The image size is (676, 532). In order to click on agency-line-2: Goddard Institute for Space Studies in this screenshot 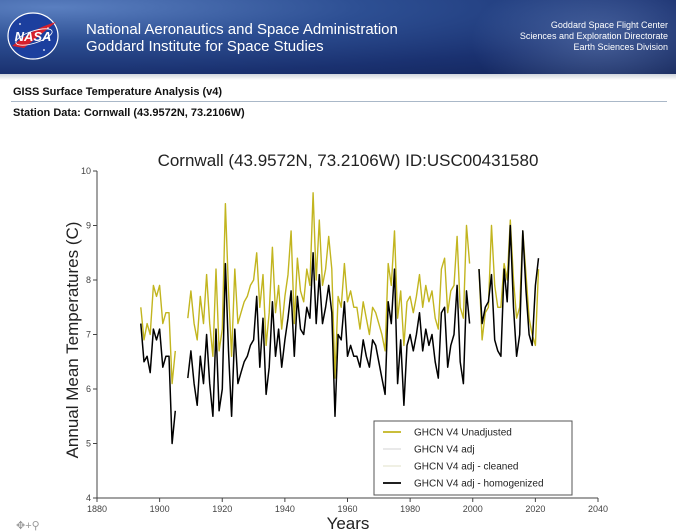, I will do `click(205, 46)`.